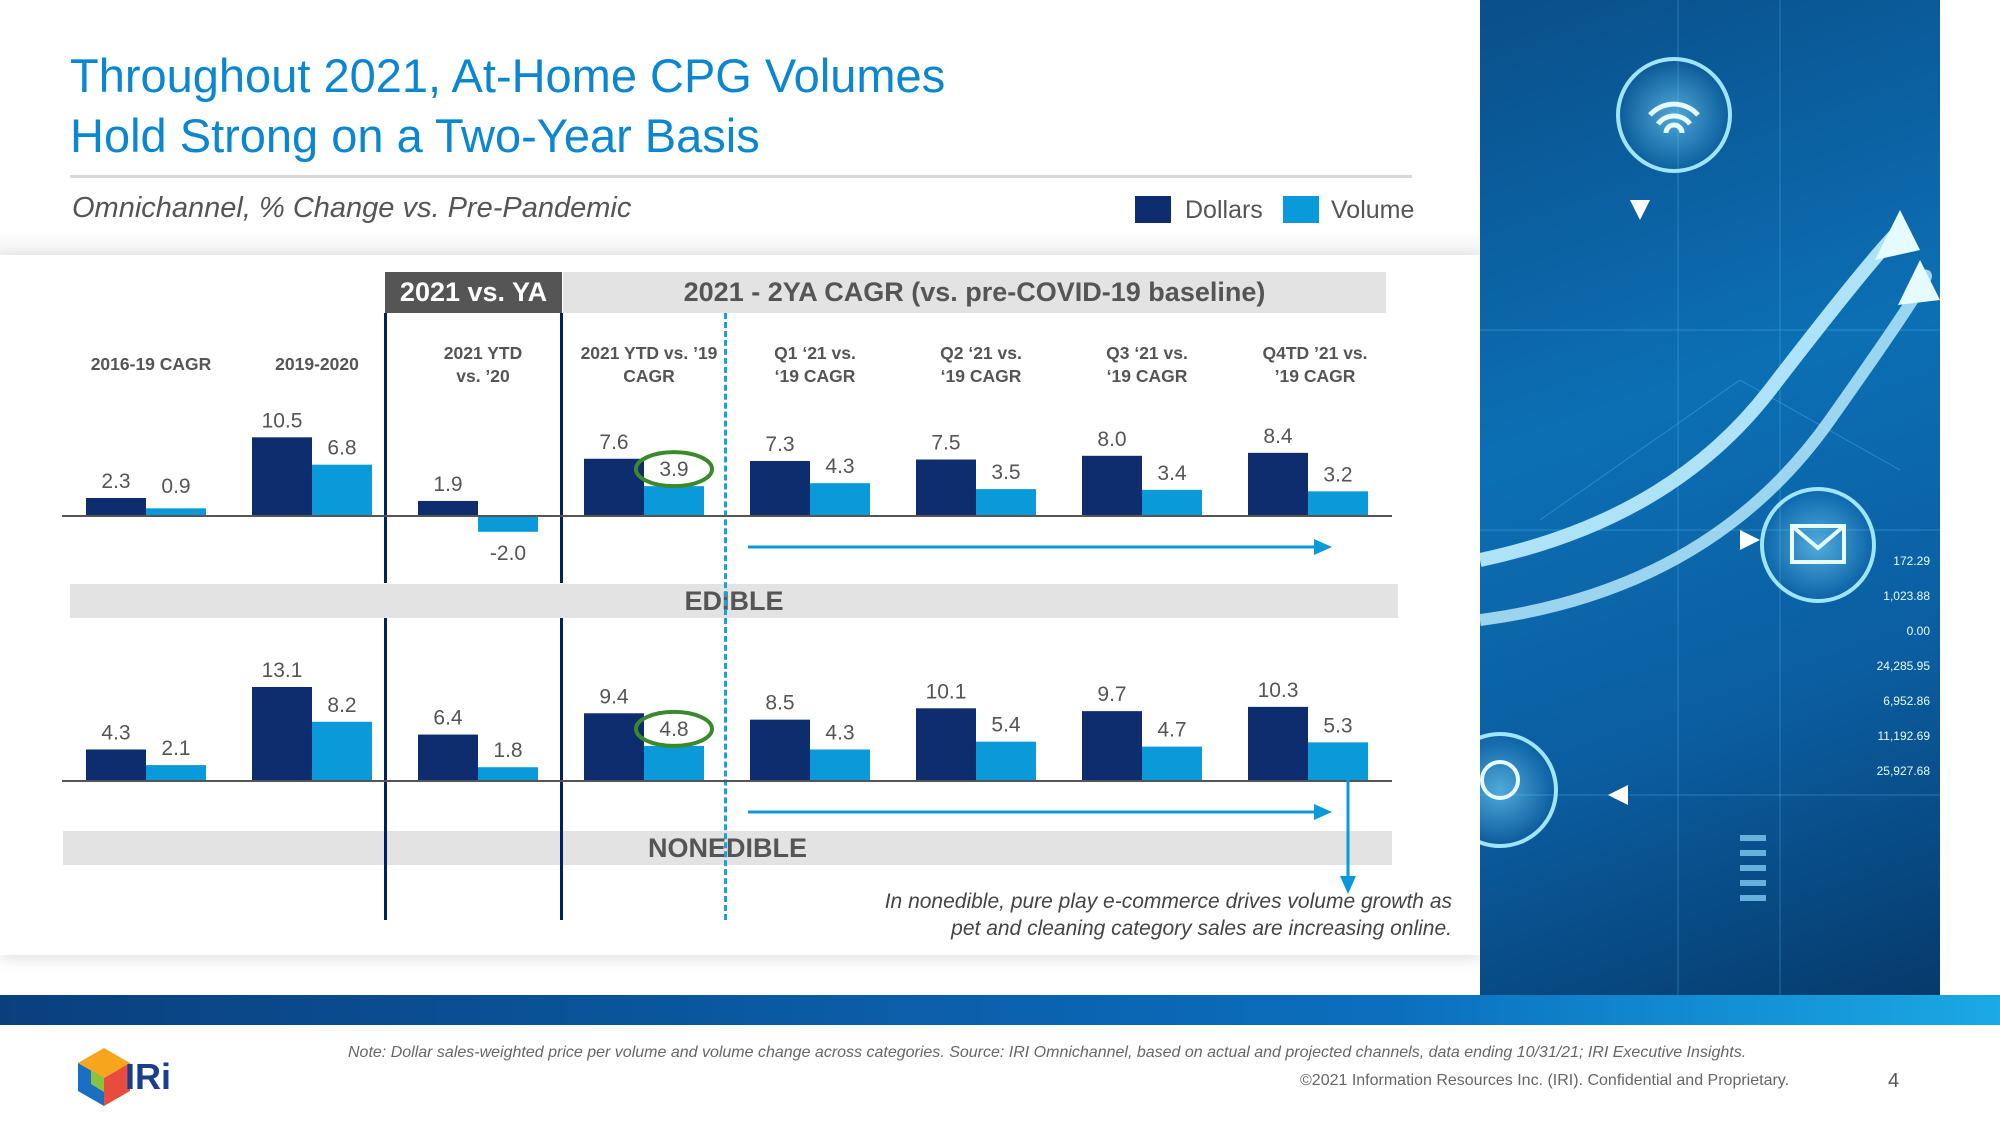 The height and width of the screenshot is (1126, 2000). What do you see at coordinates (507, 750) in the screenshot?
I see `nonedible-label-volume-2: 1.8` at bounding box center [507, 750].